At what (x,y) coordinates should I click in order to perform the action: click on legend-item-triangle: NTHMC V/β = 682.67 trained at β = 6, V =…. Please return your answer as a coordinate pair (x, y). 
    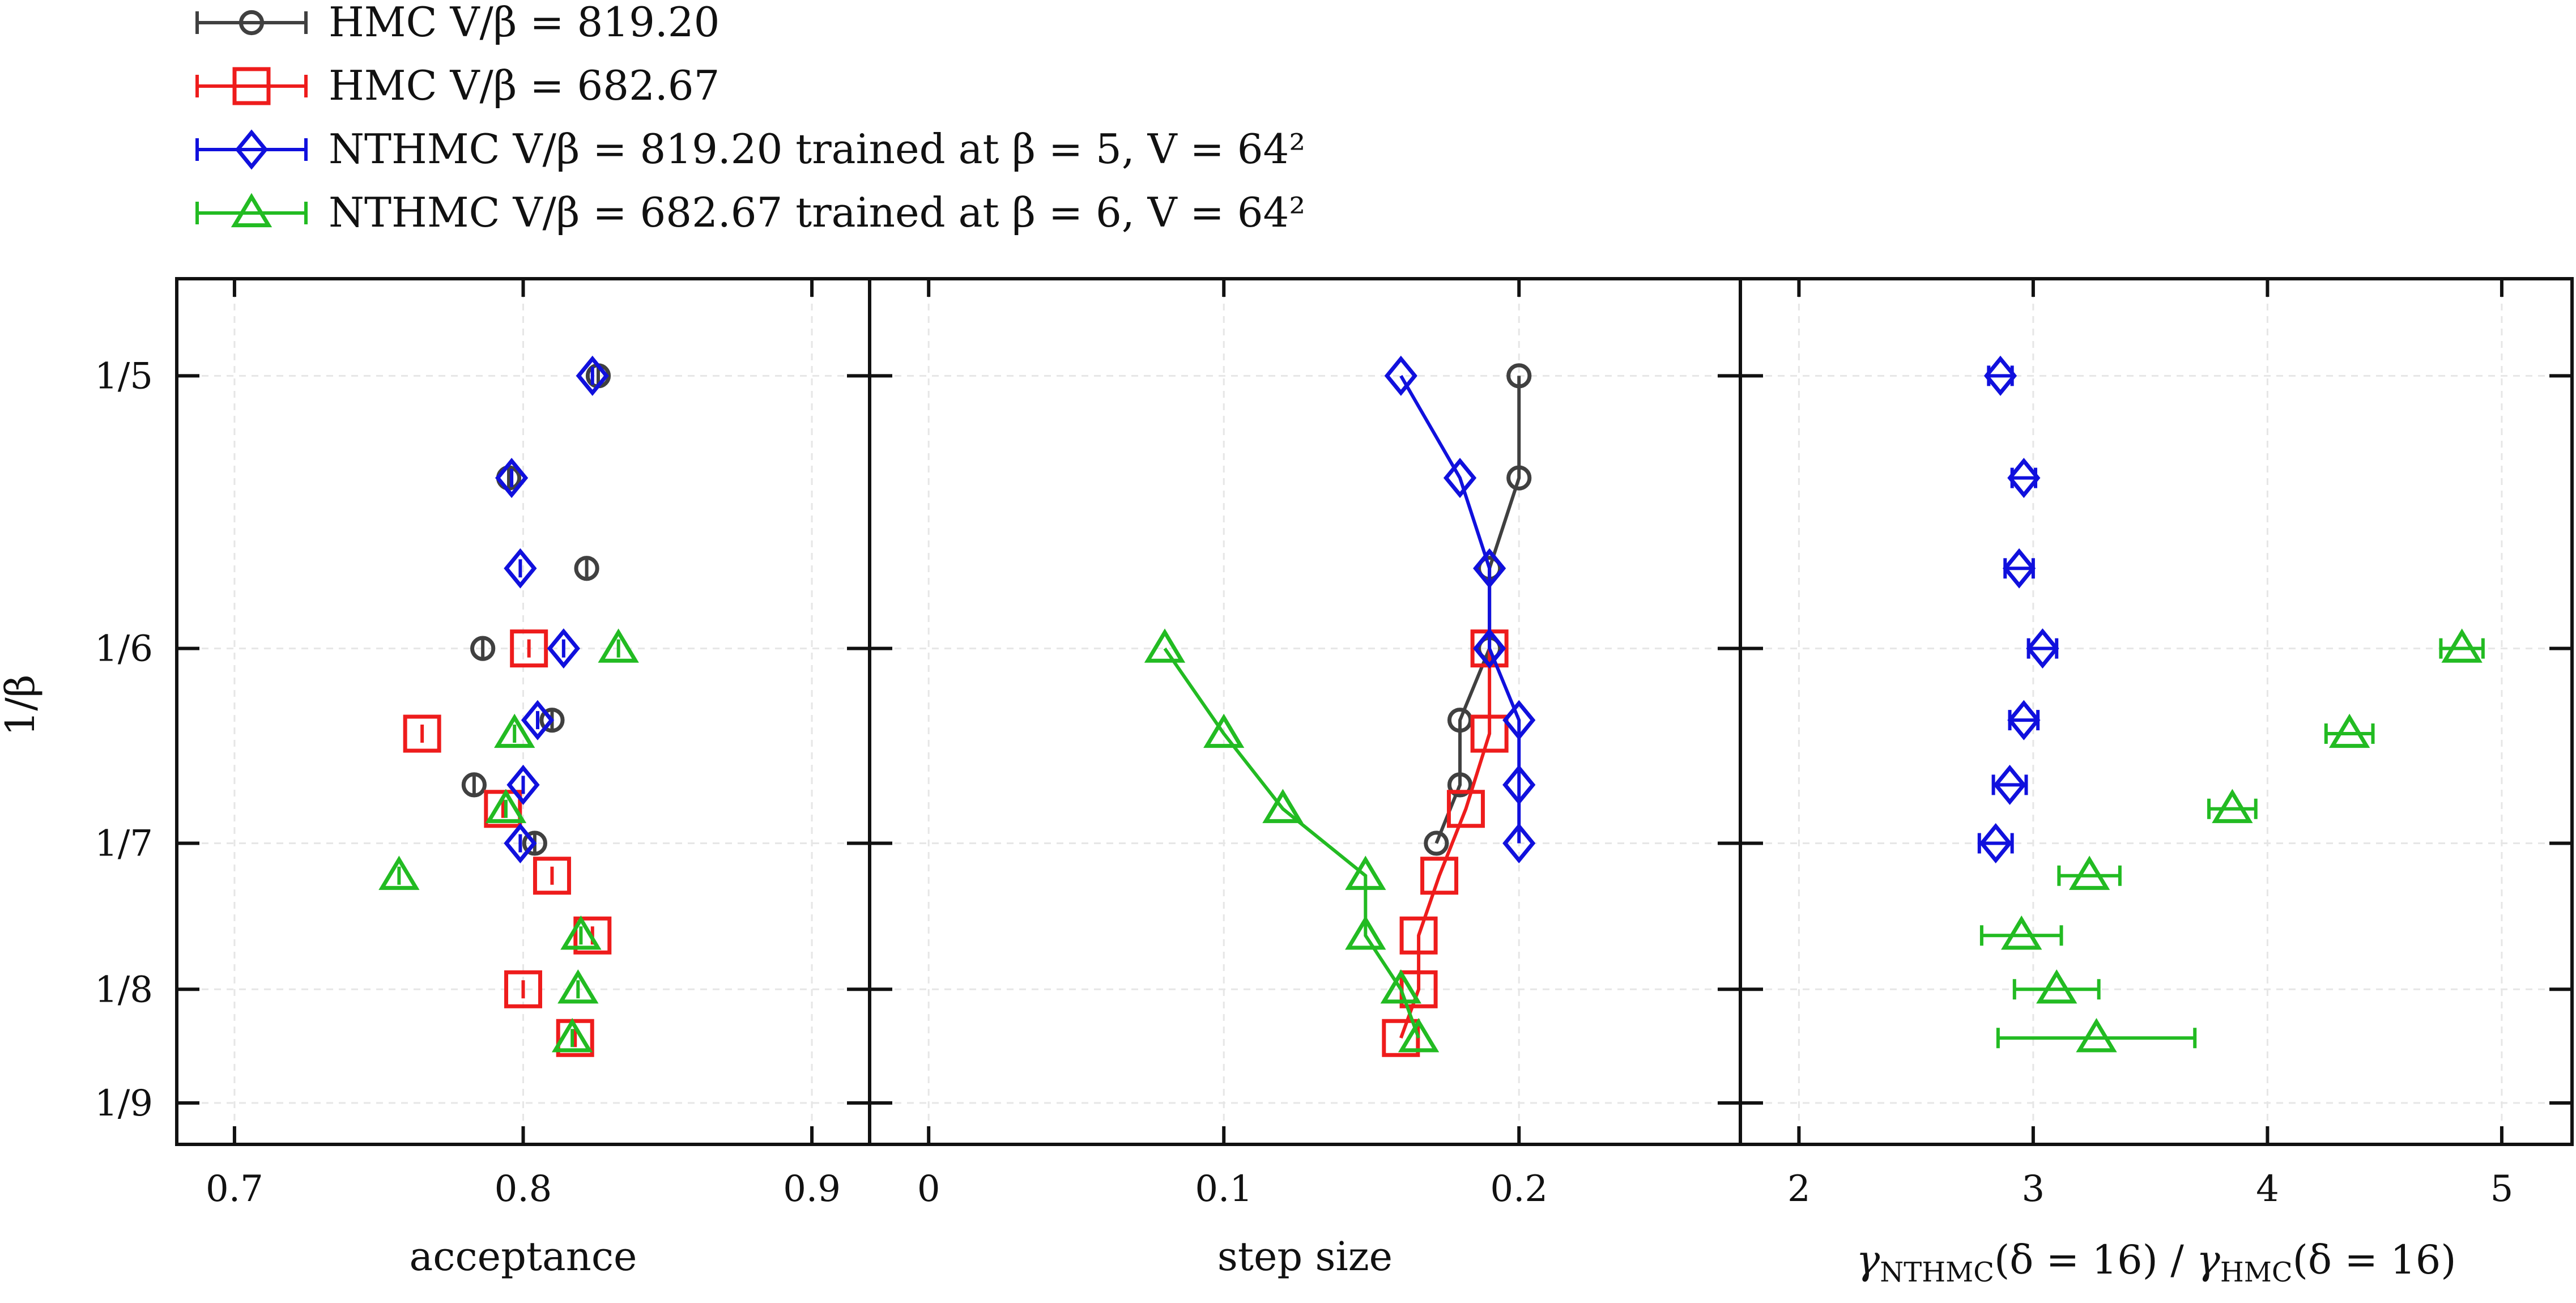
    Looking at the image, I should click on (750, 213).